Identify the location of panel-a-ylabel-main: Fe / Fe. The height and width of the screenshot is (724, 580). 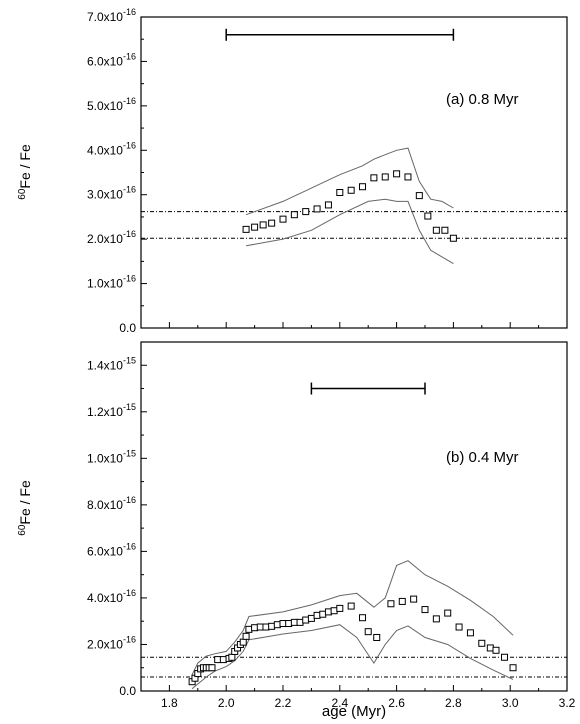
(25, 166).